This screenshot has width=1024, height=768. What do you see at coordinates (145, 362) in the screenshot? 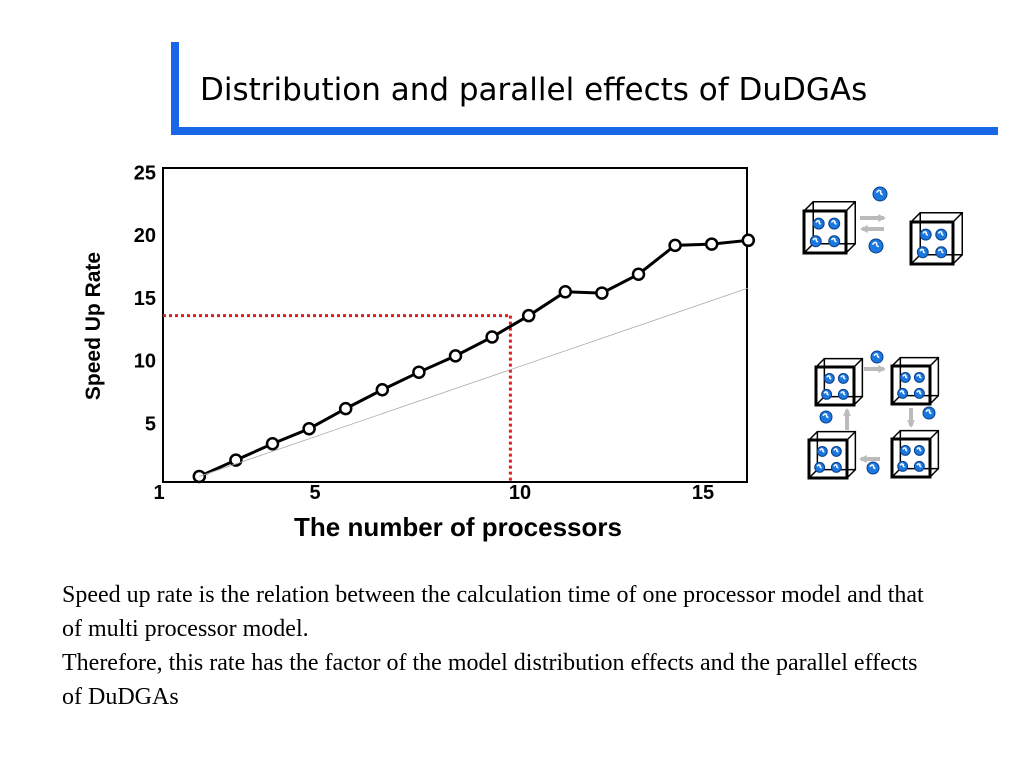
I see `y-tick-label: 10` at bounding box center [145, 362].